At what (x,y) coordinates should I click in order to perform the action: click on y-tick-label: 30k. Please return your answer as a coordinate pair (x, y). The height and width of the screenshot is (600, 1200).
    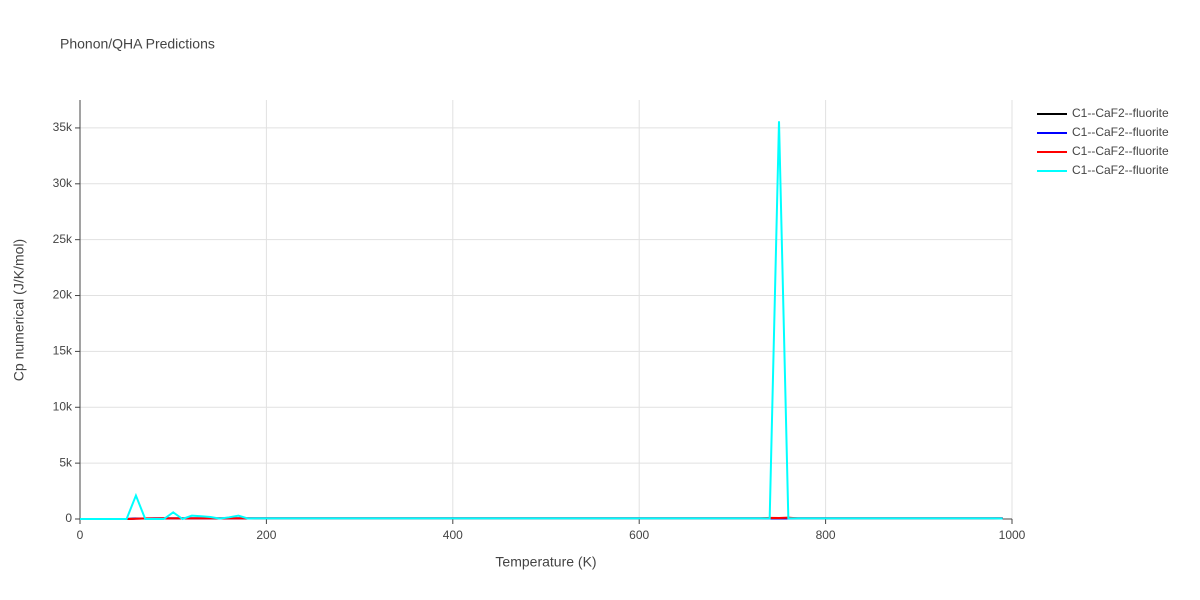
    Looking at the image, I should click on (63, 183).